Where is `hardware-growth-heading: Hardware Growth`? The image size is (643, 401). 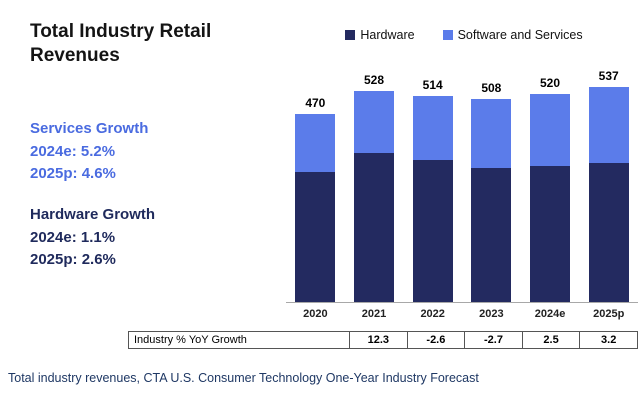
hardware-growth-heading: Hardware Growth is located at coordinates (93, 214).